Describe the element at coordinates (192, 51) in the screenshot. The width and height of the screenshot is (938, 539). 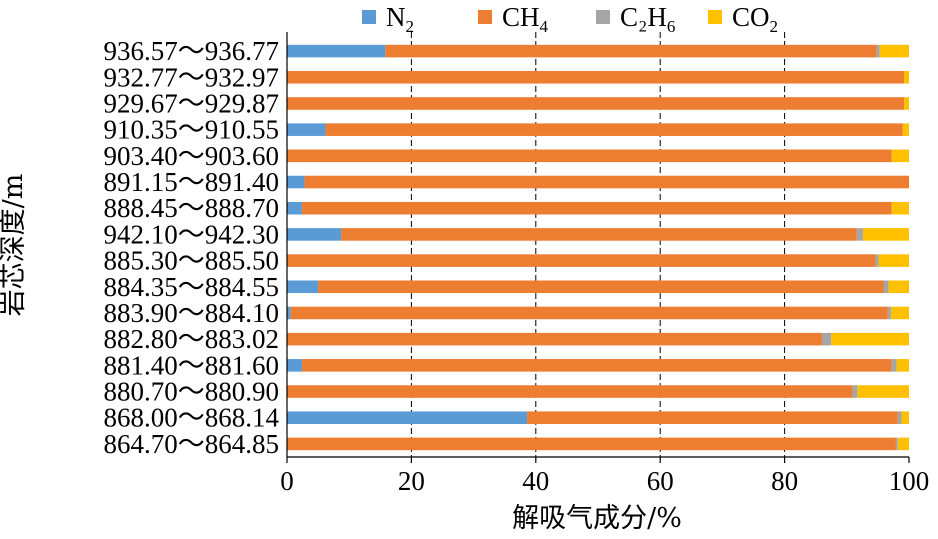
I see `y-tick-label: 936.57～936.77` at that location.